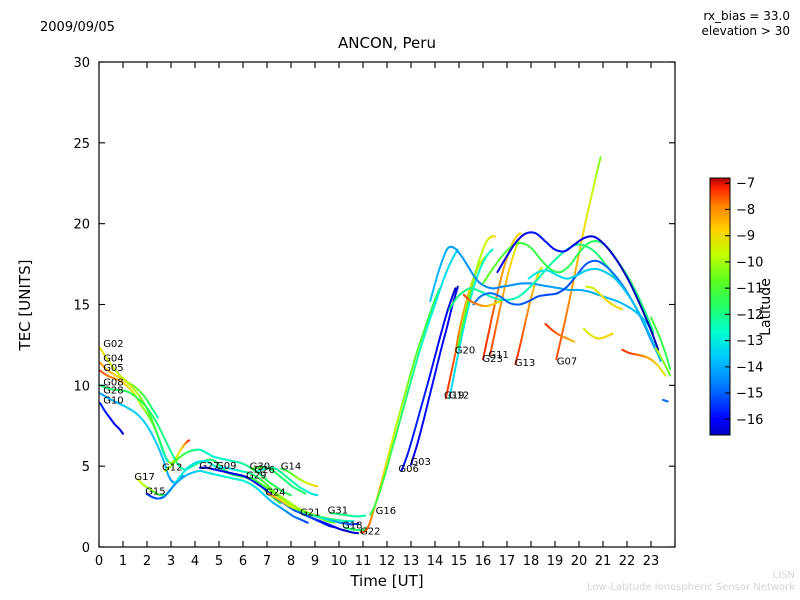 The height and width of the screenshot is (600, 800). I want to click on colorbar-tick-label: −7, so click(745, 184).